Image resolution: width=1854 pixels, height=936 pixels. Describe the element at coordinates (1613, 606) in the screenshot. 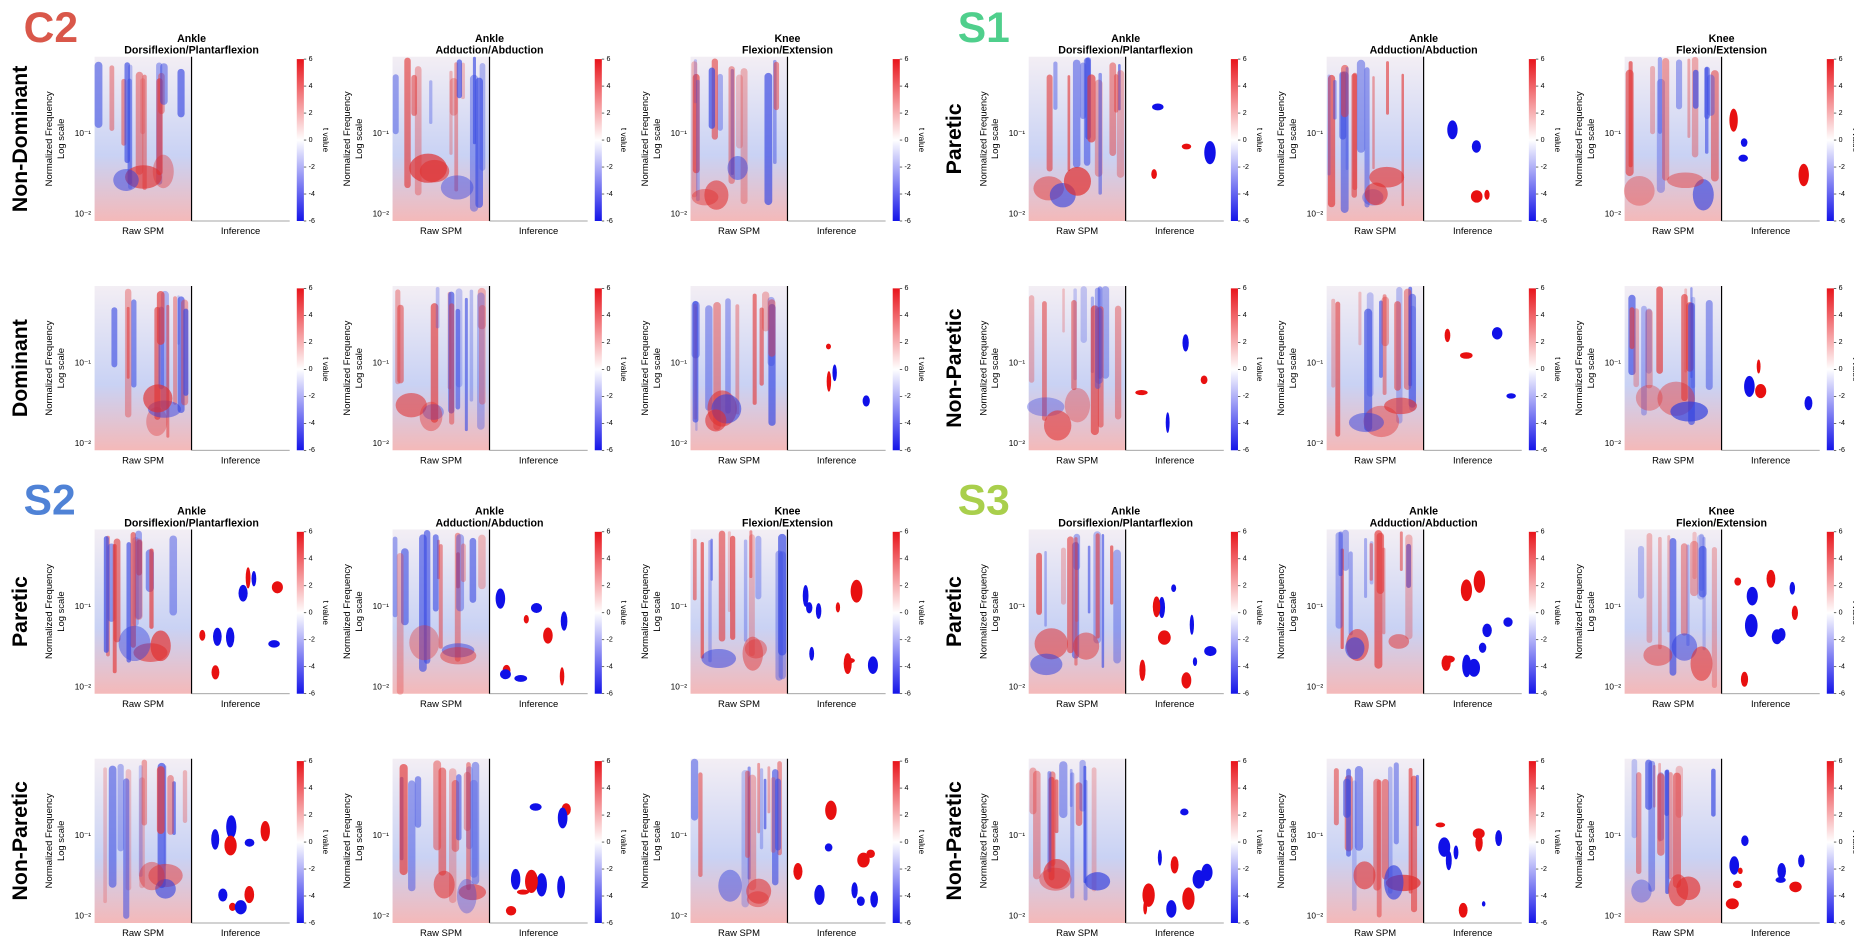

I see `y-tick-label: 10⁻¹` at that location.